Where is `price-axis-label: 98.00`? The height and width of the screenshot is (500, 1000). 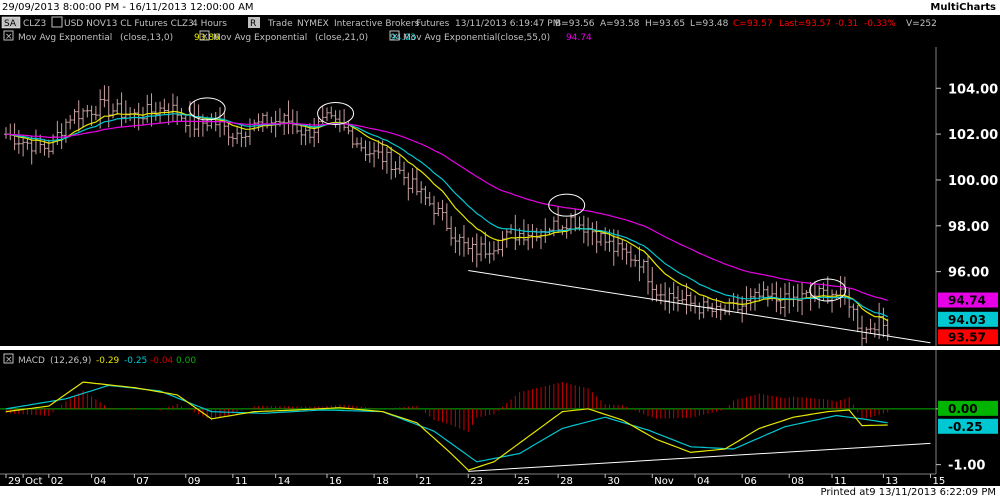 price-axis-label: 98.00 is located at coordinates (968, 227).